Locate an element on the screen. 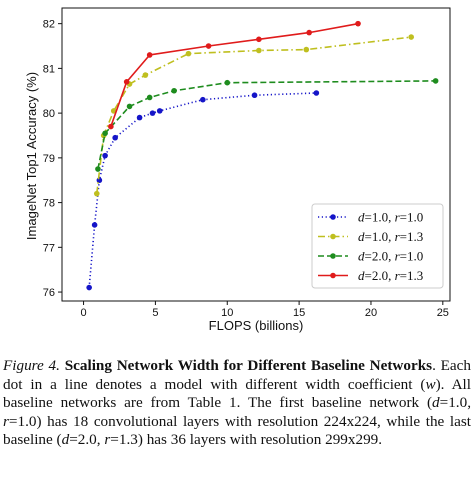 The height and width of the screenshot is (486, 475). x-axis-label: FLOPS (billions) is located at coordinates (256, 325).